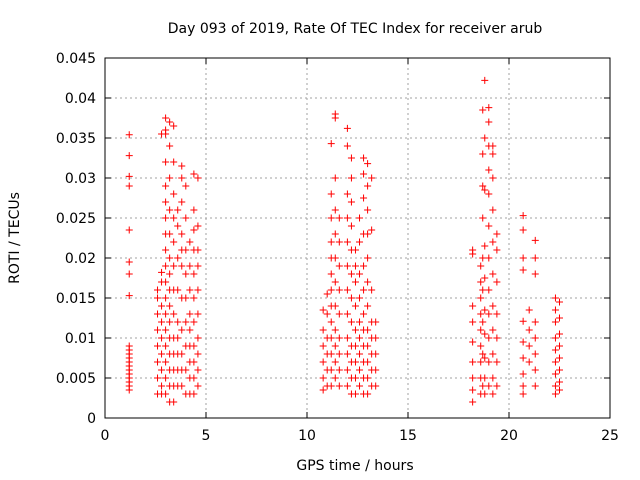 This screenshot has width=640, height=480. I want to click on y-tick-label: 0.025, so click(76, 219).